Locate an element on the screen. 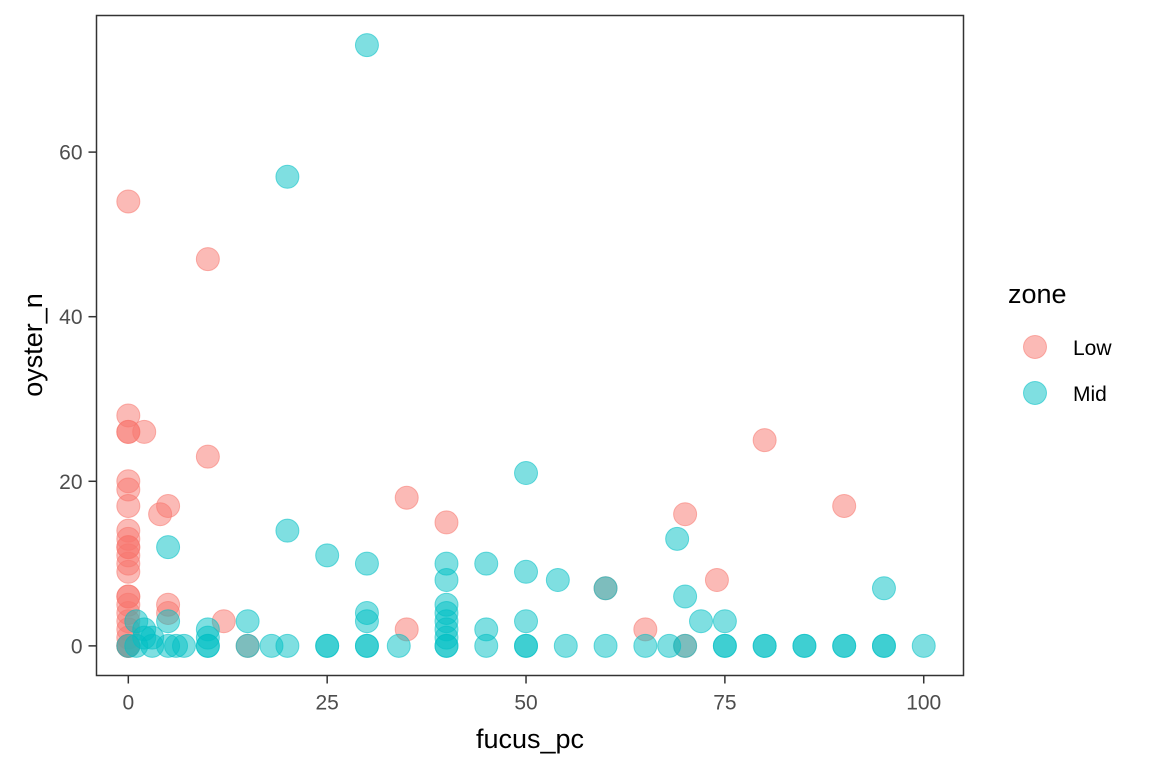 Image resolution: width=1152 pixels, height=773 pixels. legend-key-mid is located at coordinates (1035, 393).